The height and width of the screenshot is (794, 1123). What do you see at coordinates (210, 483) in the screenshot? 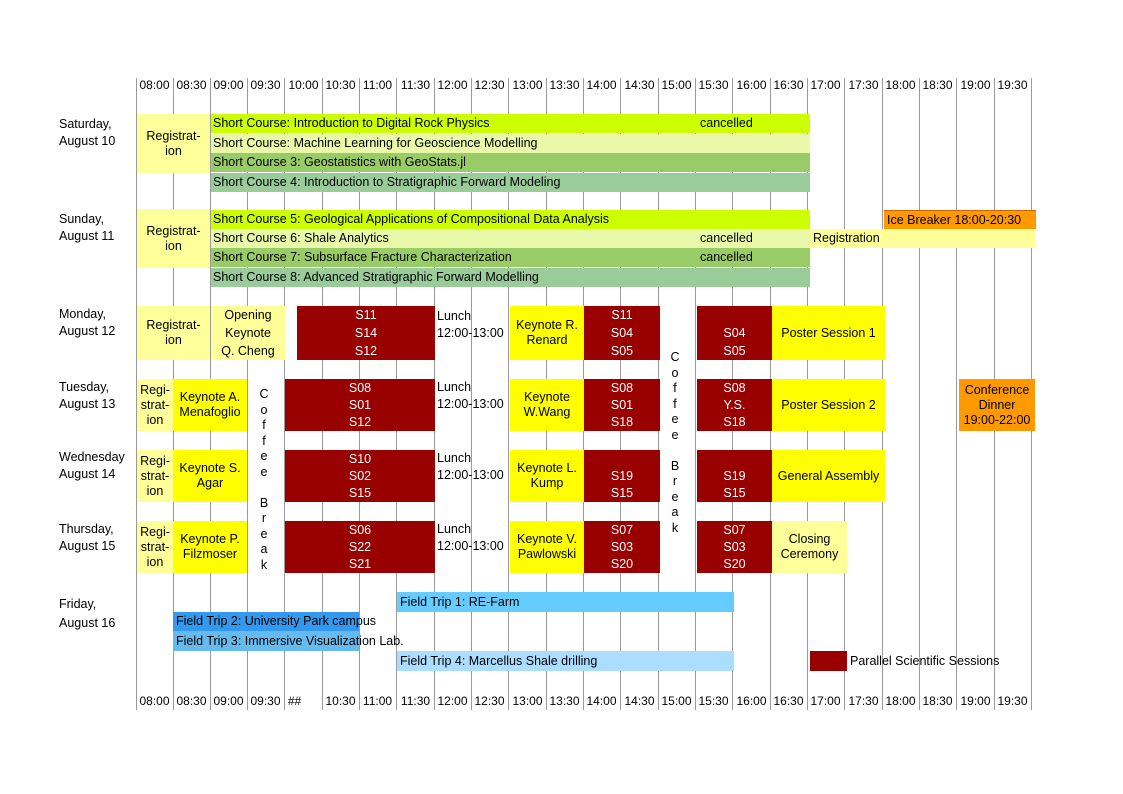
I see `keynote-speaker: Agar` at bounding box center [210, 483].